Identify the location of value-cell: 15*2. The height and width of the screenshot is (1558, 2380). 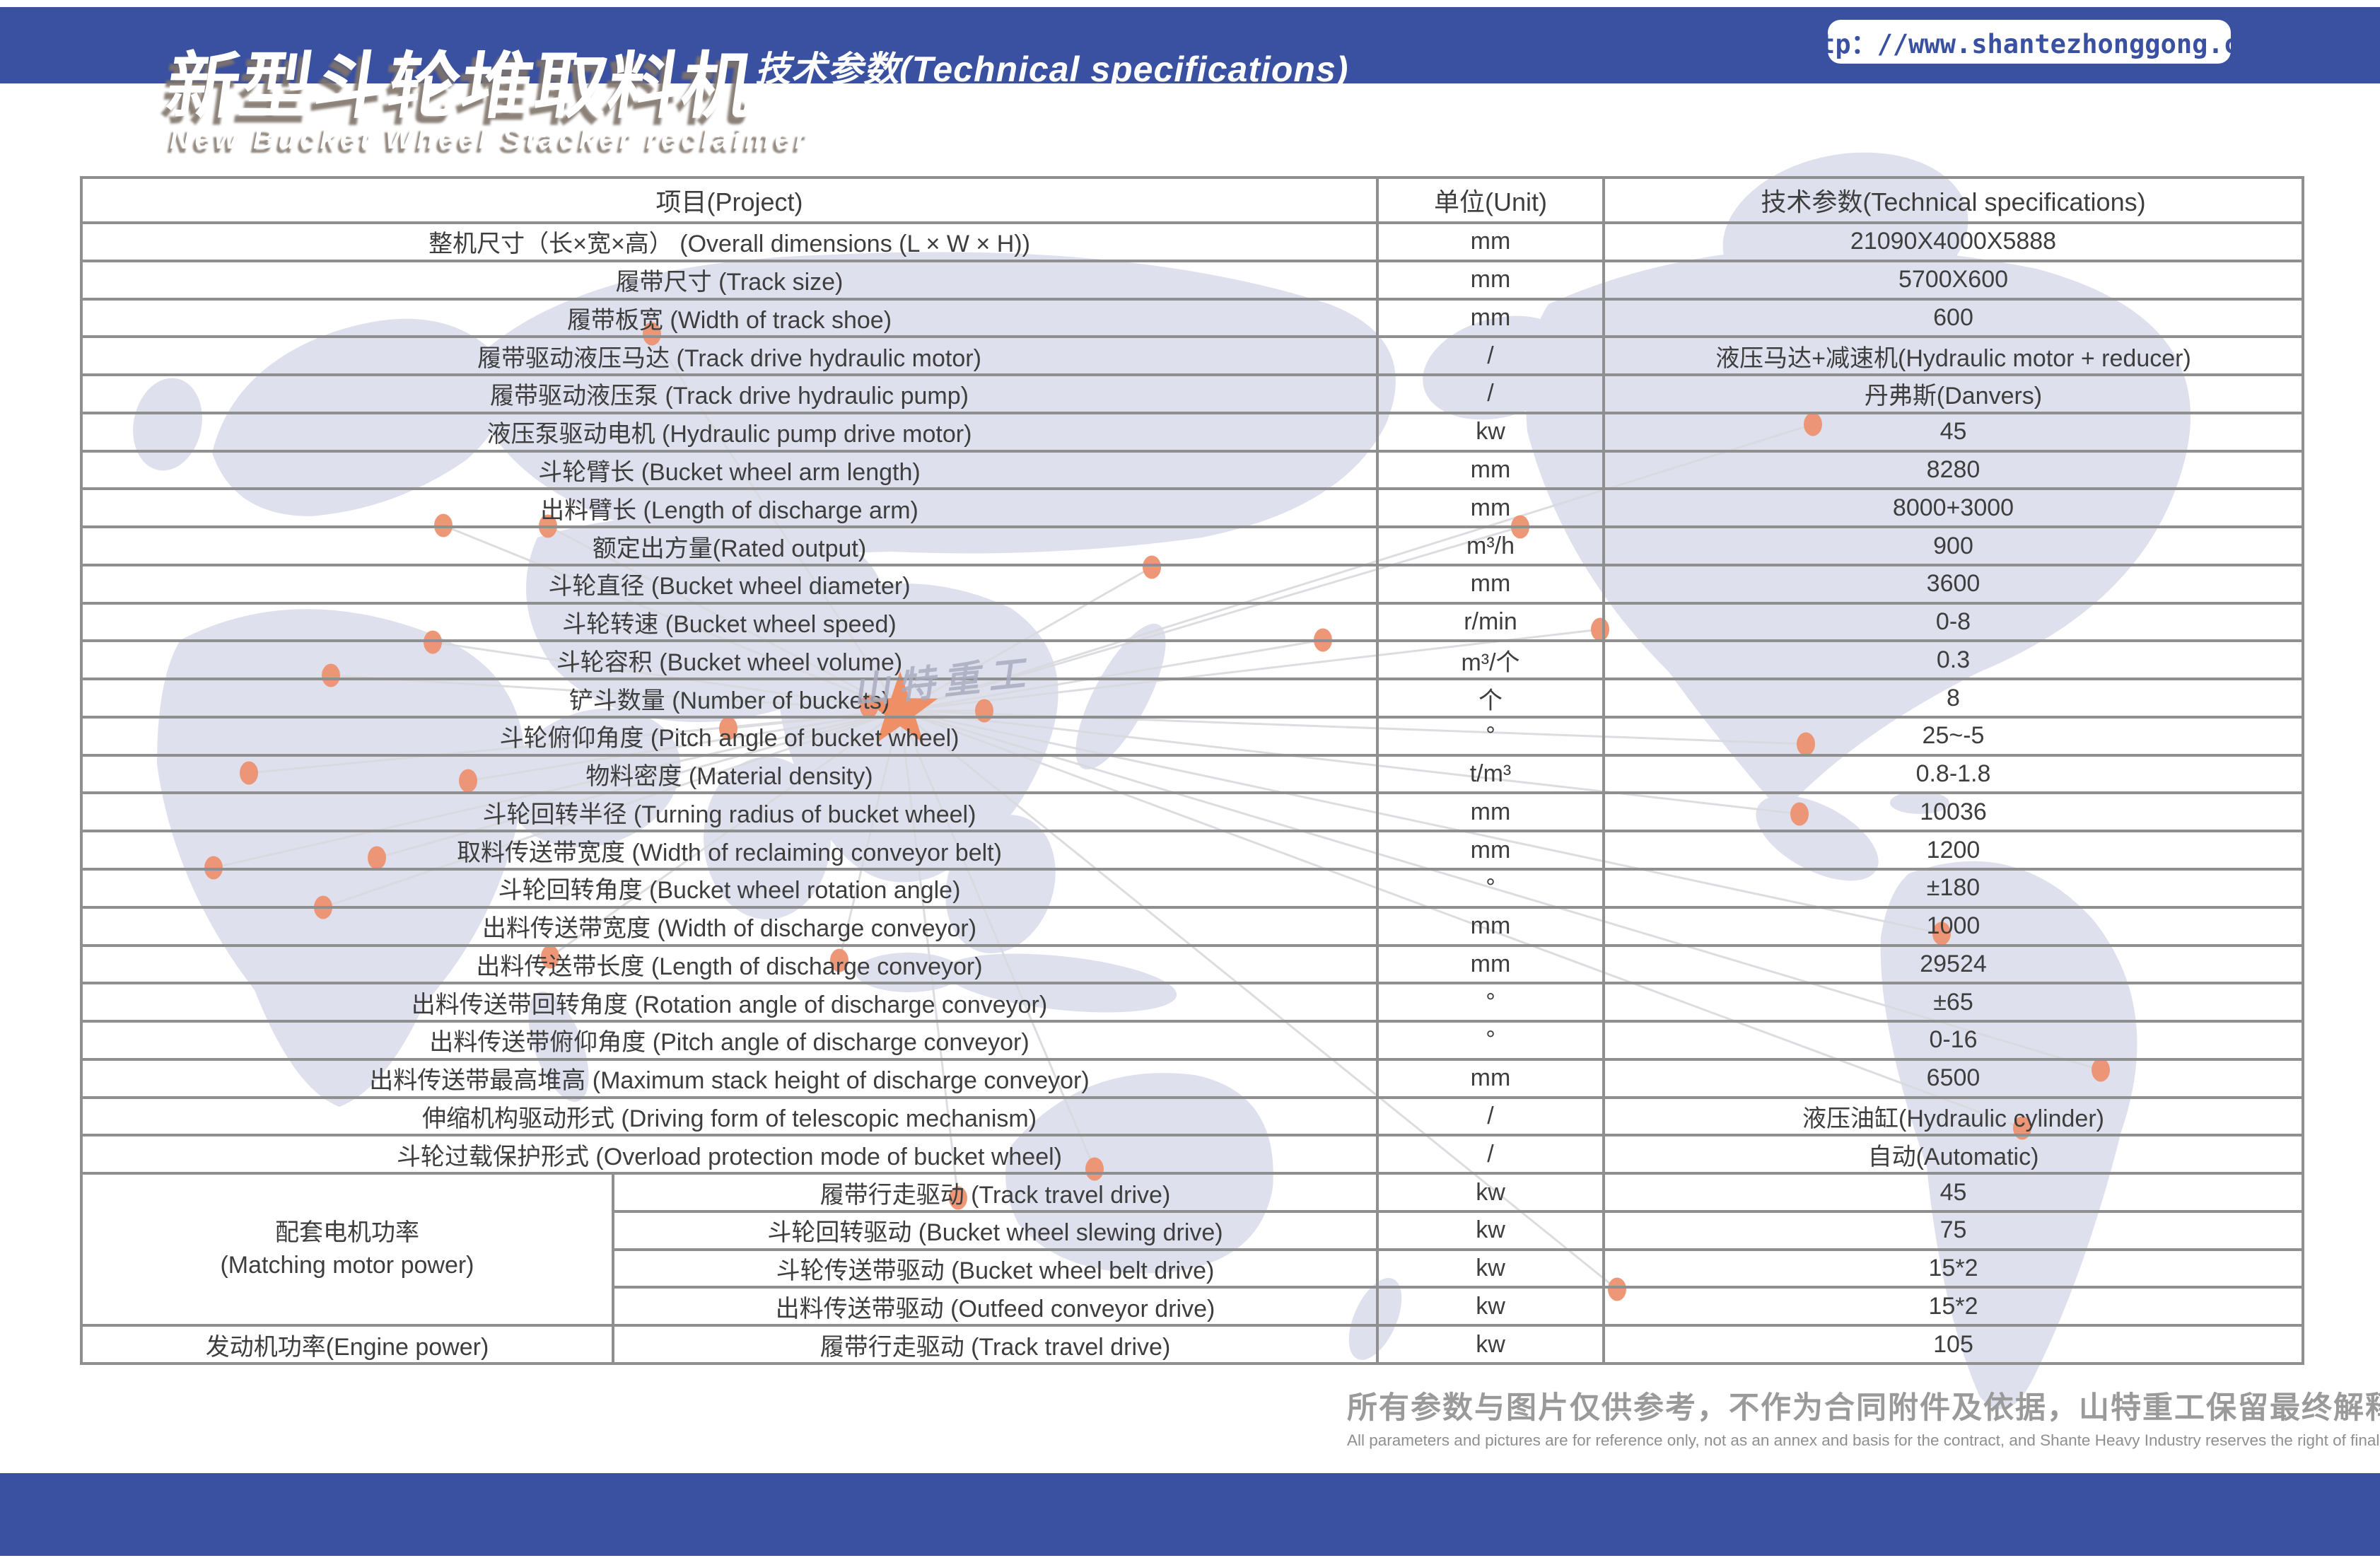
(1953, 1268).